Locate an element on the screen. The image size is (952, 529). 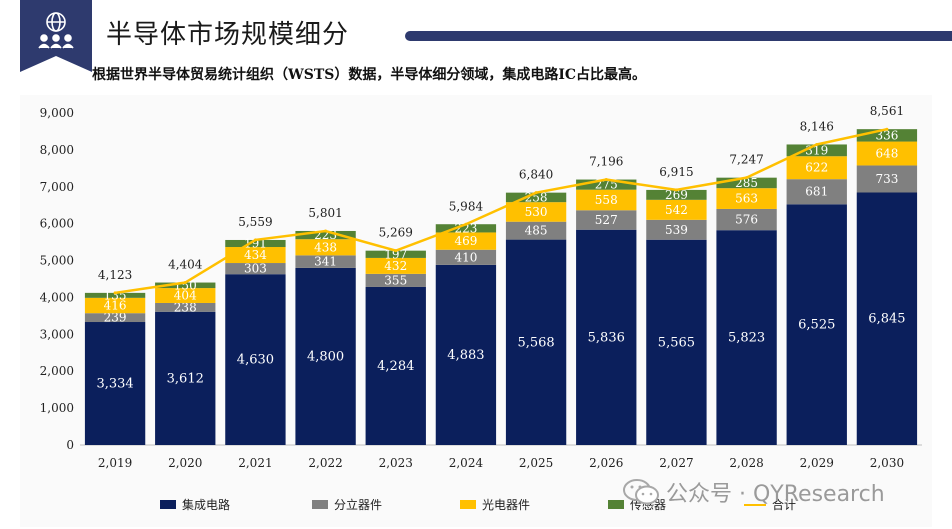
bar-value-label: 558 is located at coordinates (606, 200).